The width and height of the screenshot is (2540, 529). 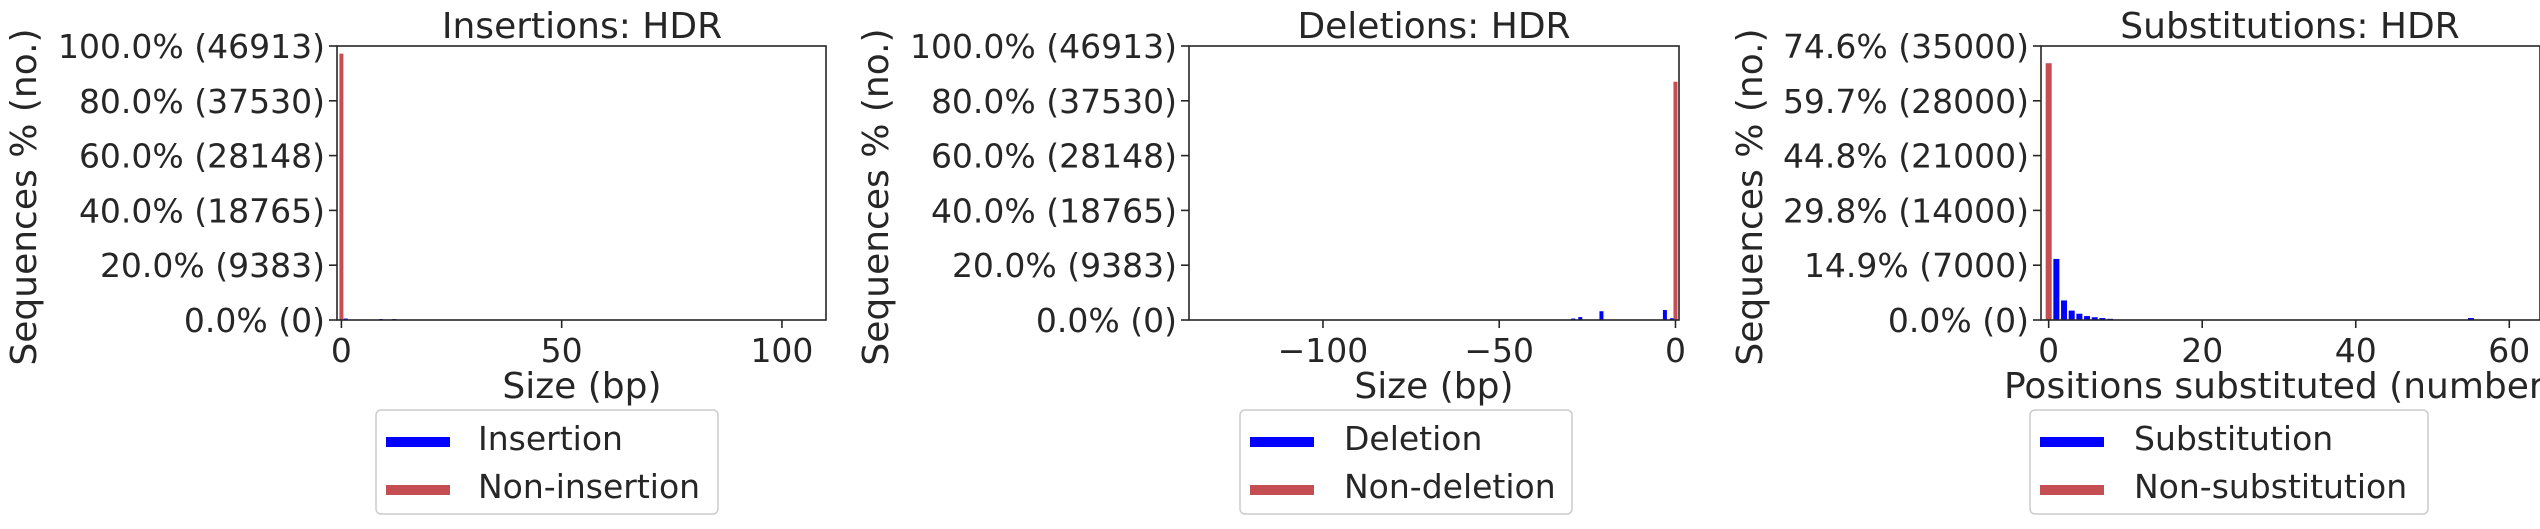 I want to click on legend-label-non-insertion: Non-insertion, so click(x=589, y=486).